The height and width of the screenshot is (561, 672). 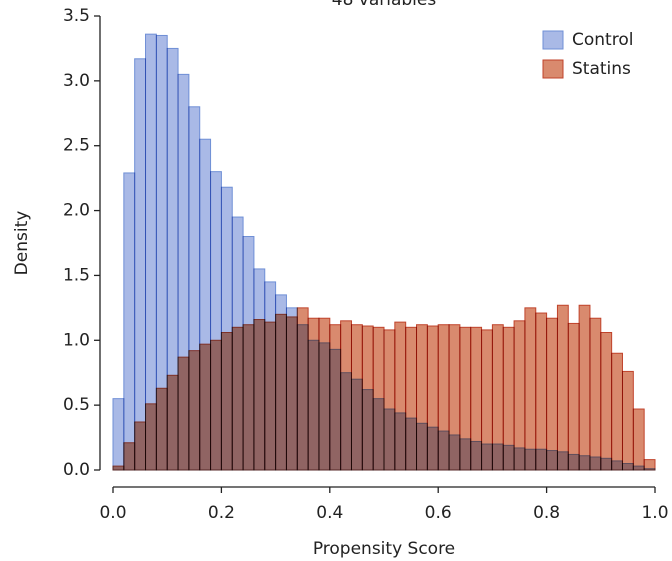 I want to click on y-tick-label: 1.5, so click(x=76, y=275).